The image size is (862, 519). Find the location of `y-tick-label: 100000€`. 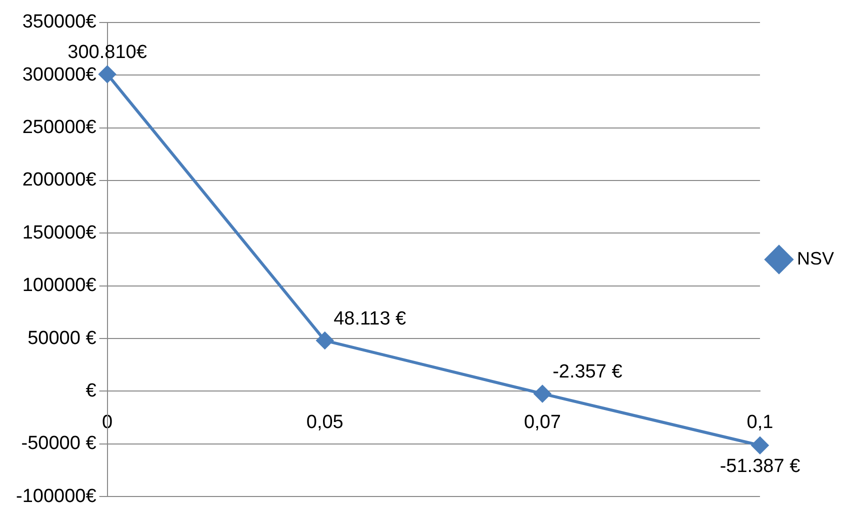

y-tick-label: 100000€ is located at coordinates (59, 285).